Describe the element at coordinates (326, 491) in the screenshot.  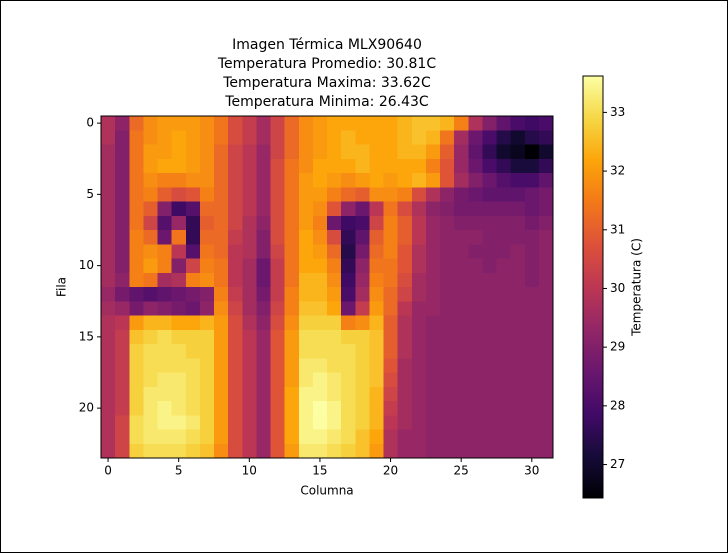
I see `x-axis-label: Columna` at that location.